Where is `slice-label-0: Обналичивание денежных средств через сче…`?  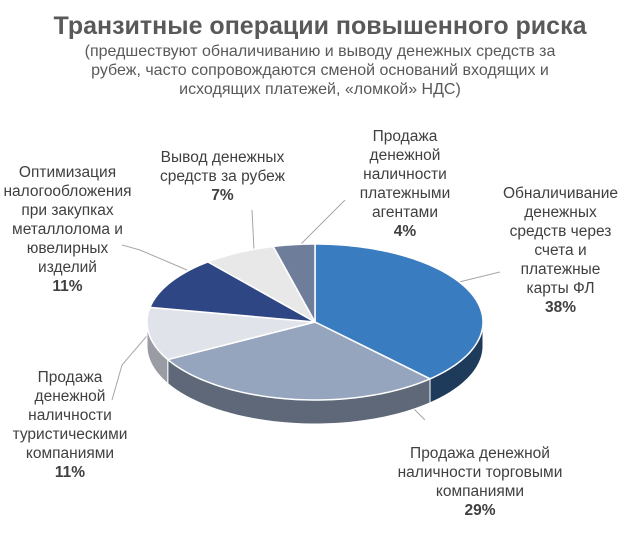
slice-label-0: Обналичивание денежных средств через сче… is located at coordinates (560, 250).